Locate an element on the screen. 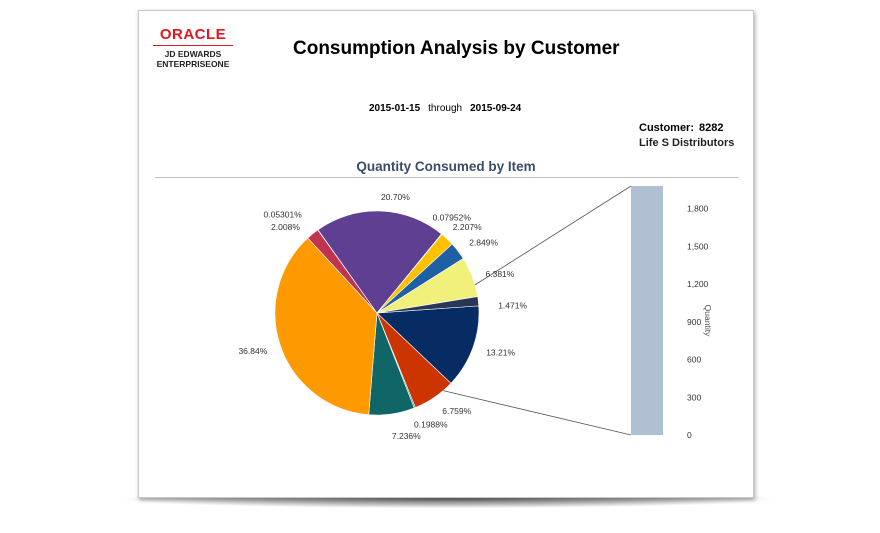 Image resolution: width=880 pixels, height=533 pixels. slice-label-1: 6.759% is located at coordinates (456, 411).